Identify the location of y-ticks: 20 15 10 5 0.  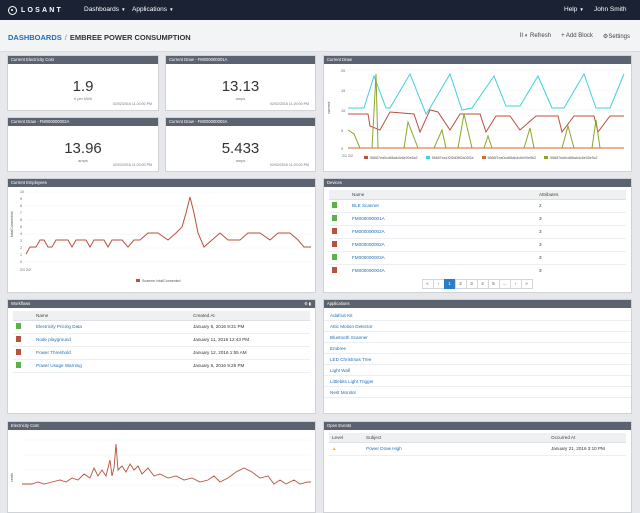
(343, 110).